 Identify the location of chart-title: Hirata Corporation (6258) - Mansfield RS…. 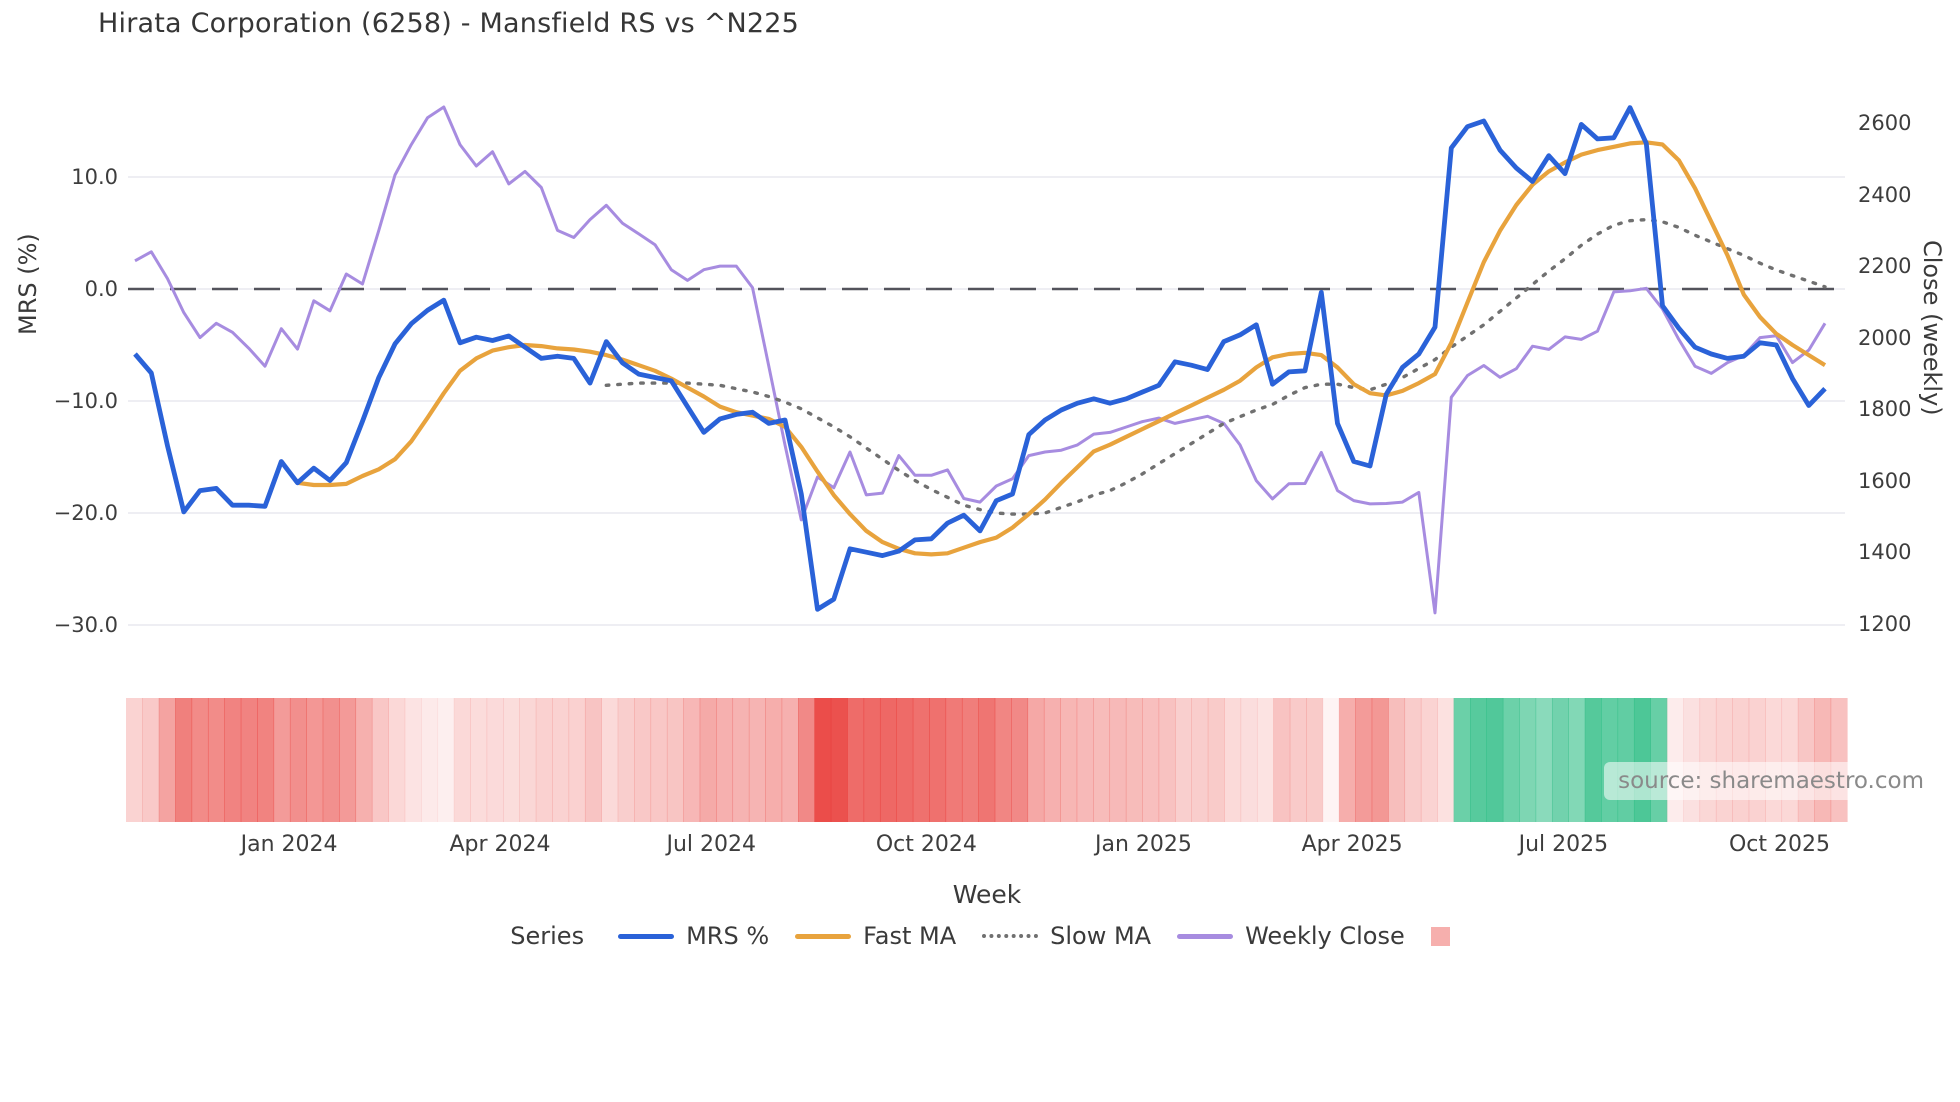
(449, 23).